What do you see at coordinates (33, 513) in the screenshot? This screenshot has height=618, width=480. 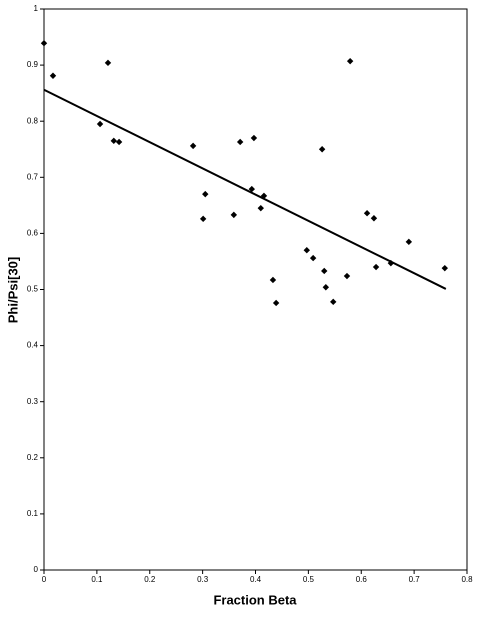 I see `y-tick-label: 0.1` at bounding box center [33, 513].